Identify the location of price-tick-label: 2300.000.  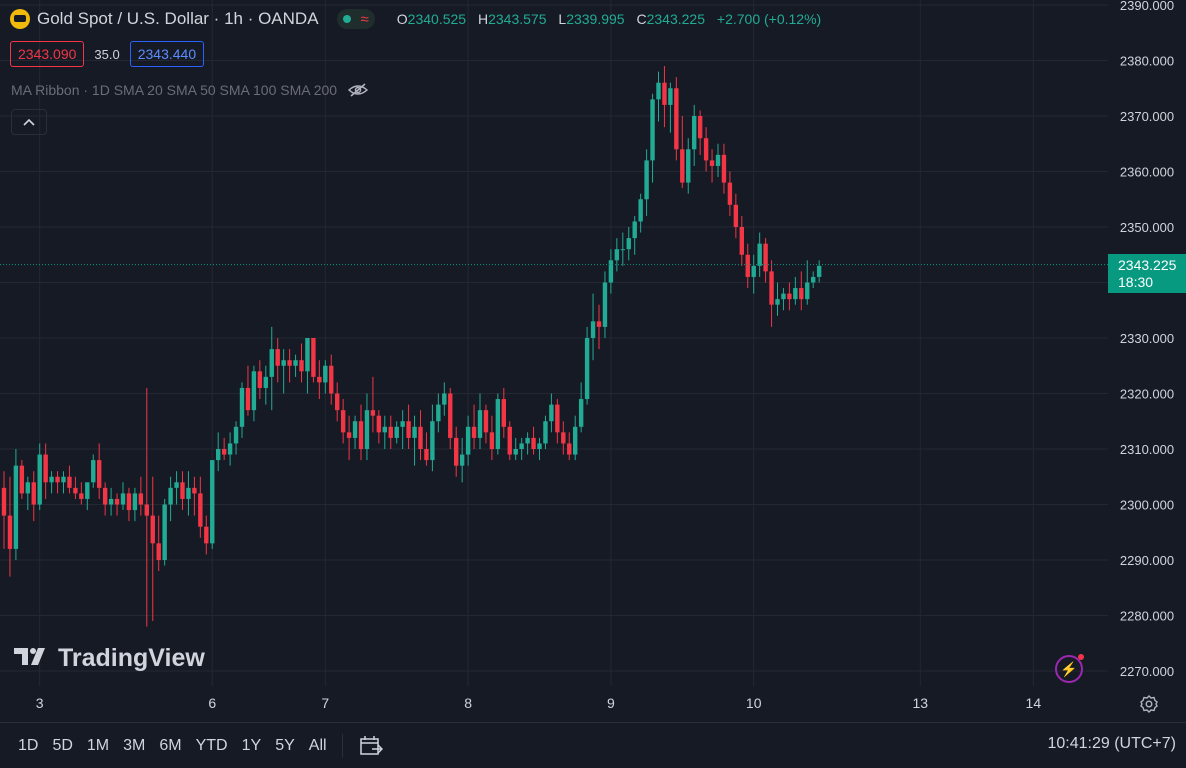
(1147, 505).